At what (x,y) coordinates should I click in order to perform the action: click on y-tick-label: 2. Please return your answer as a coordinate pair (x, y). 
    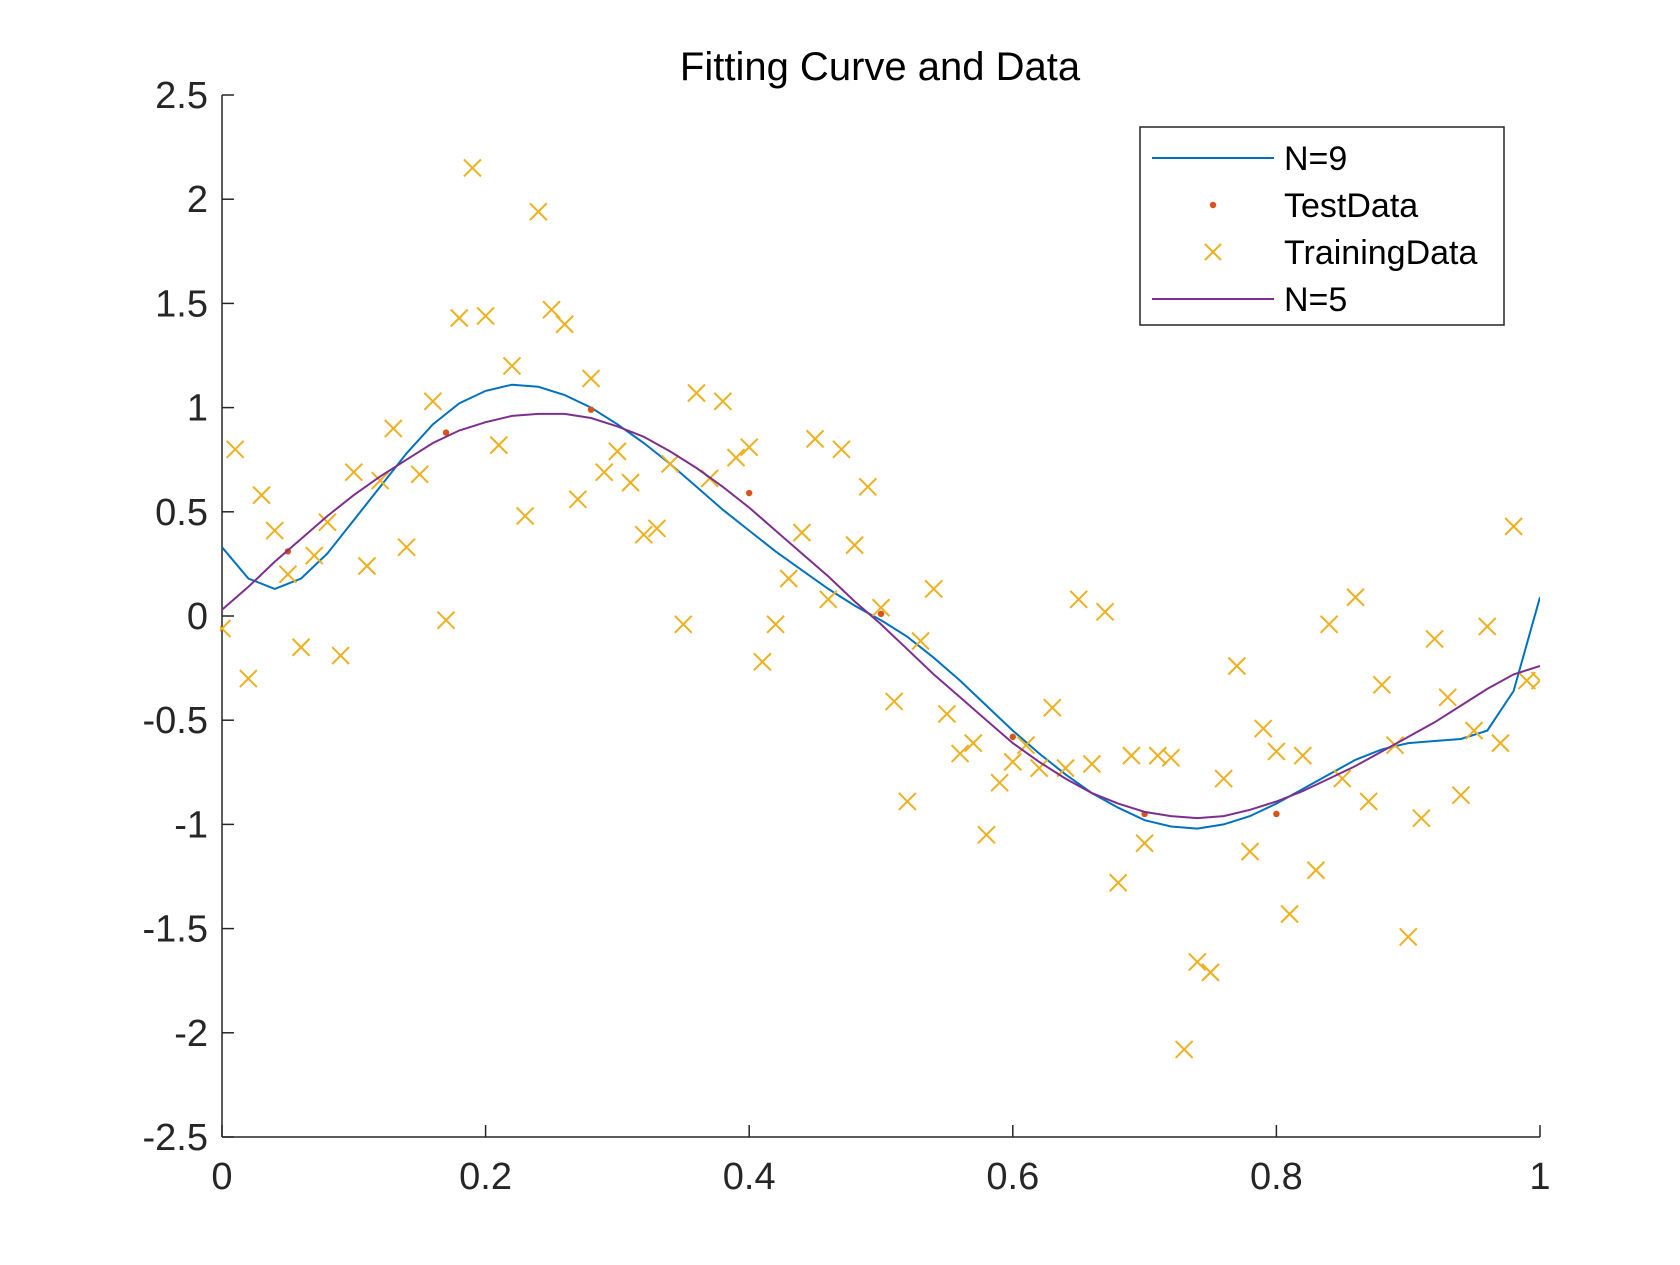
    Looking at the image, I should click on (197, 200).